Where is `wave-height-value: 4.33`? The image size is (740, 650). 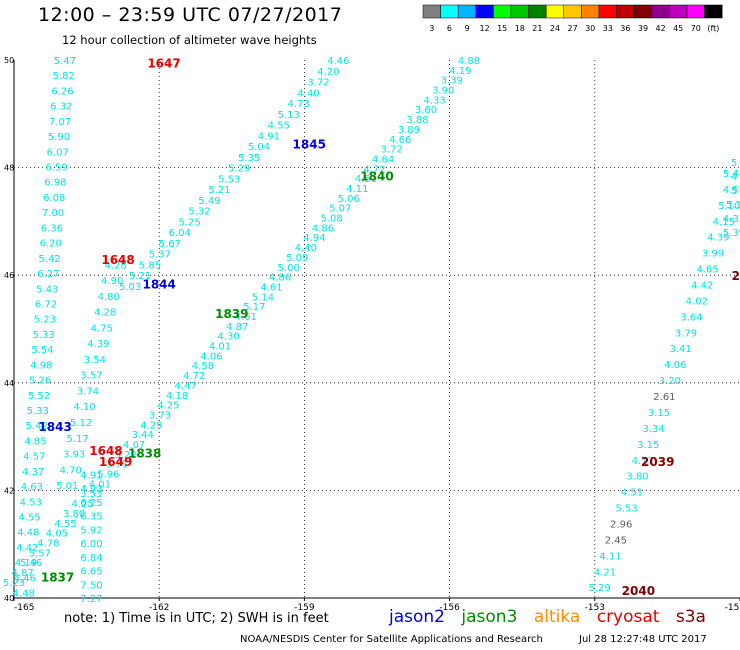
wave-height-value: 4.33 is located at coordinates (434, 100).